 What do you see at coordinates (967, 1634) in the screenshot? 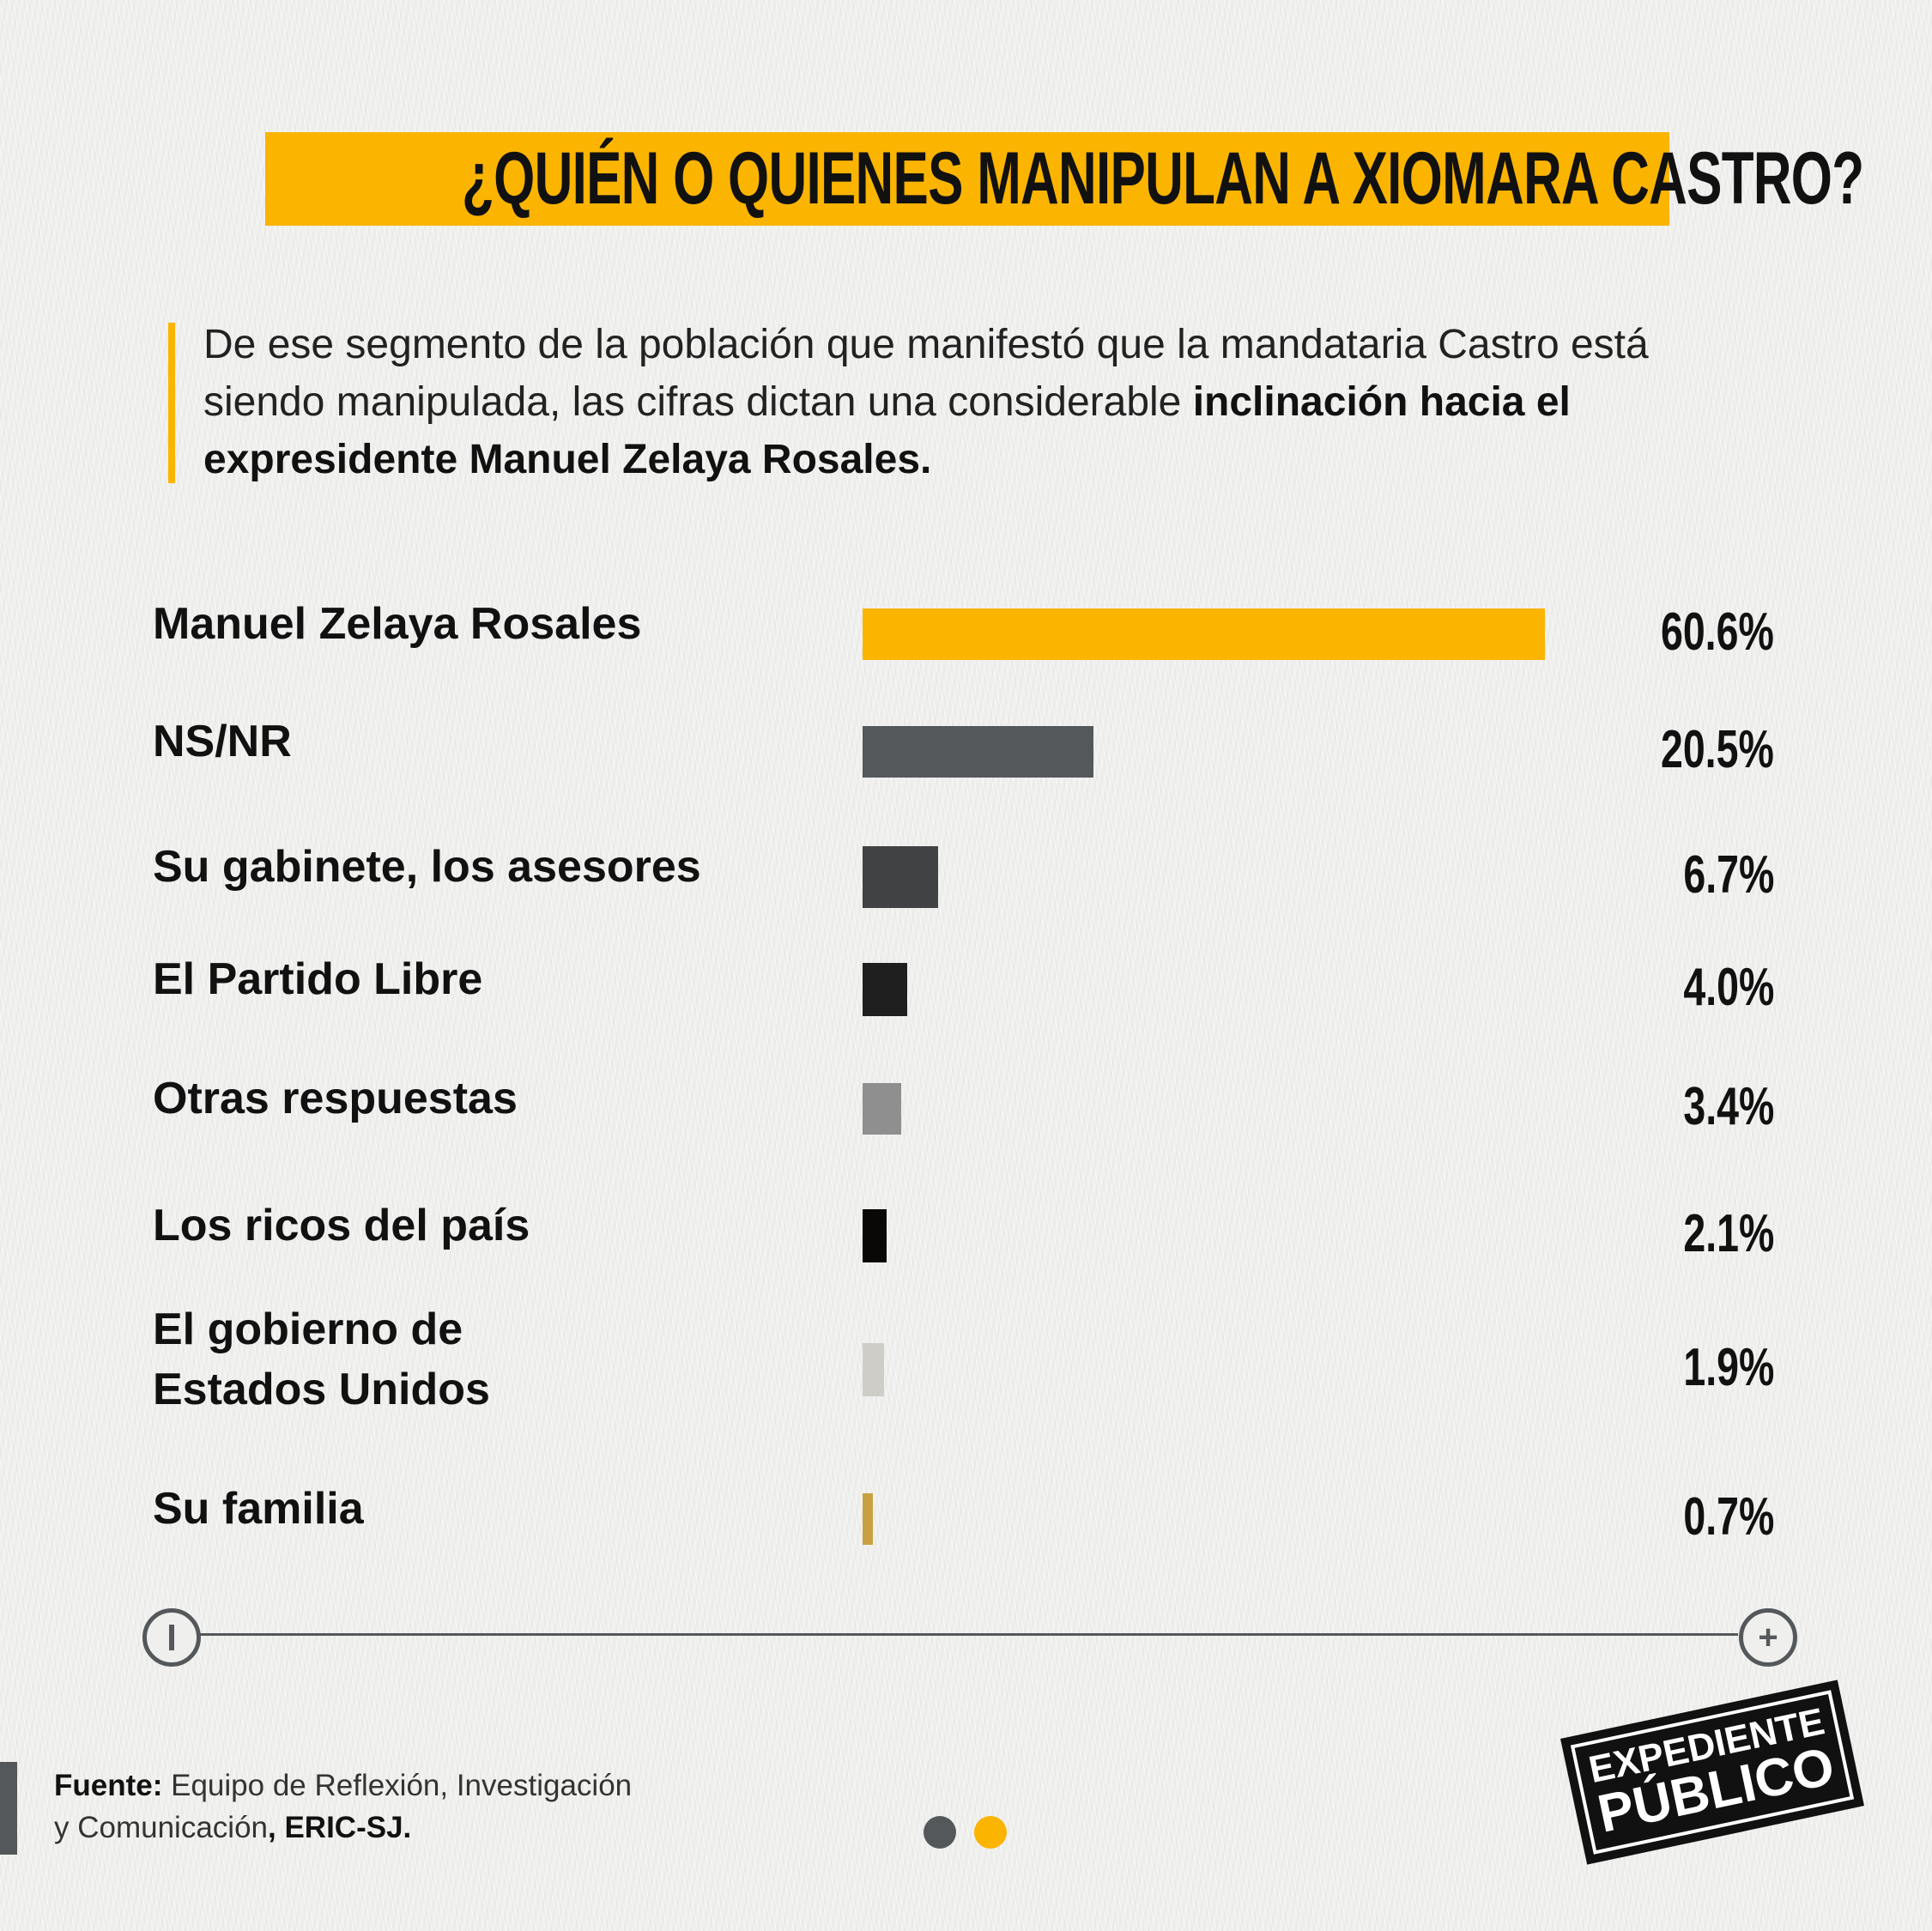
I see `slider-track` at bounding box center [967, 1634].